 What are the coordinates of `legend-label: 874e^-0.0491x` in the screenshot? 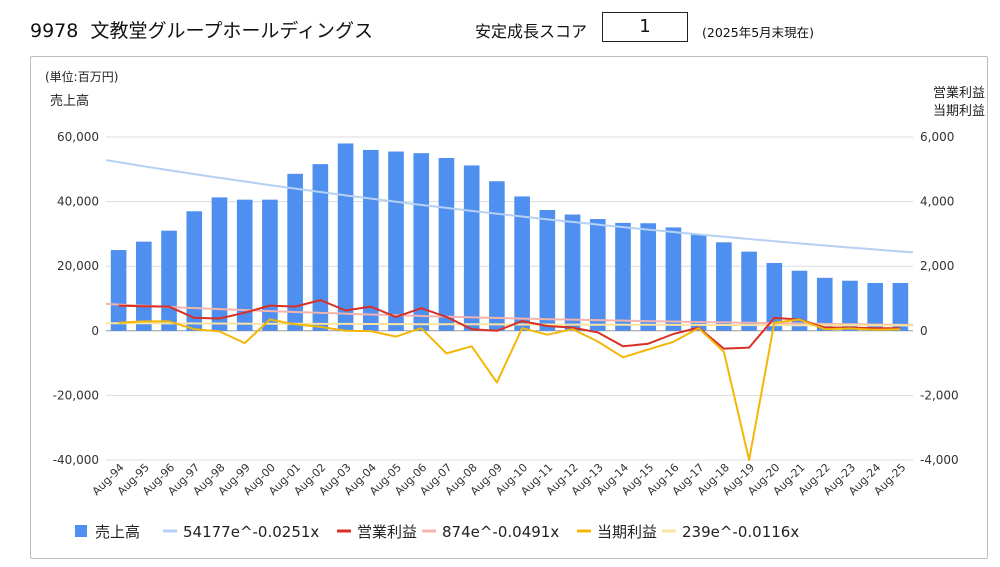 It's located at (500, 532).